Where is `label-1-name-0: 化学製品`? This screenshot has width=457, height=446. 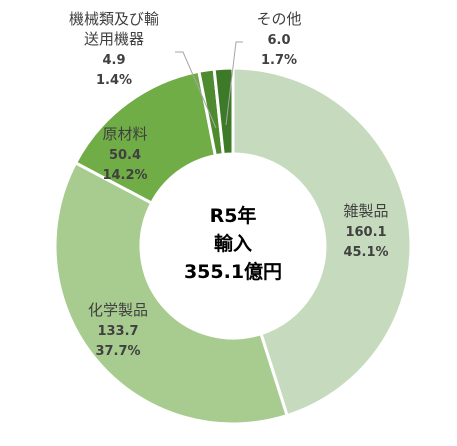 label-1-name-0: 化学製品 is located at coordinates (118, 310).